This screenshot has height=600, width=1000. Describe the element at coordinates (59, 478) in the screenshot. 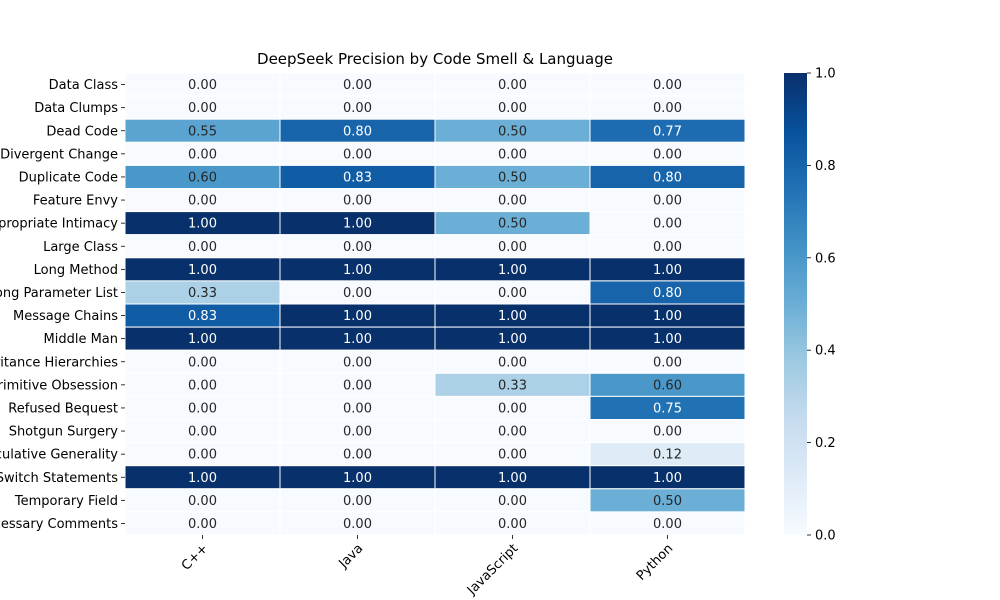

I see `row-label: Switch Statements` at that location.